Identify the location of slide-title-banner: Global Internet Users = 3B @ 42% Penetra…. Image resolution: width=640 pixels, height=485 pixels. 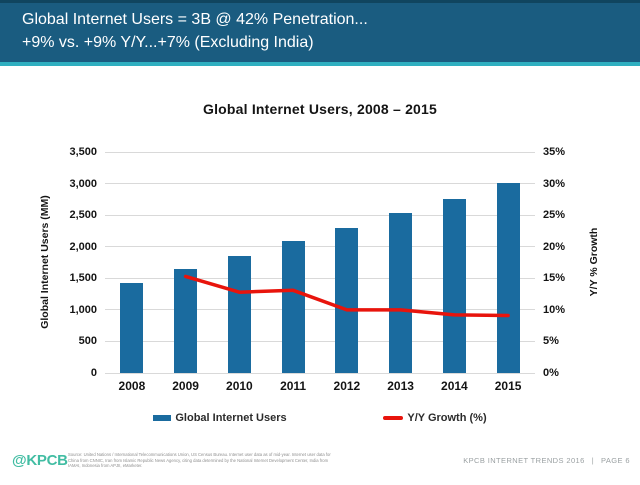
(320, 31).